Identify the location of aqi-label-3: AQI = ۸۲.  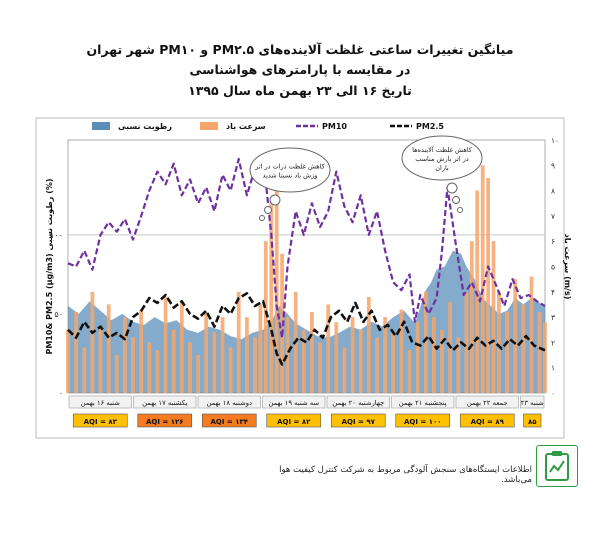
(294, 422).